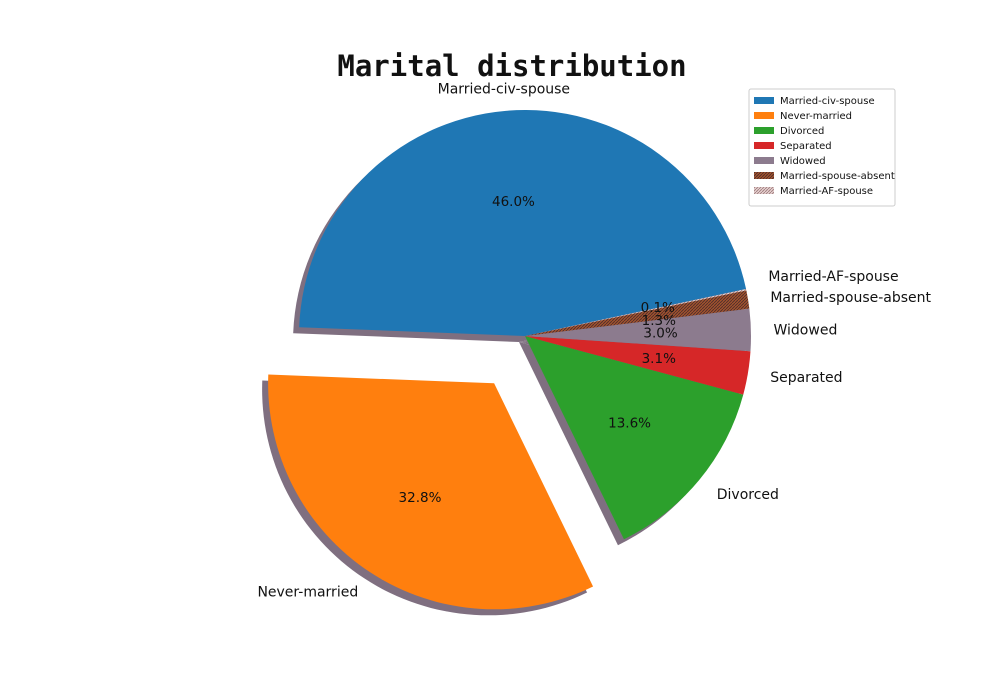  Describe the element at coordinates (504, 89) in the screenshot. I see `slice-label-married-civ-spouse: Married-civ-spouse` at that location.